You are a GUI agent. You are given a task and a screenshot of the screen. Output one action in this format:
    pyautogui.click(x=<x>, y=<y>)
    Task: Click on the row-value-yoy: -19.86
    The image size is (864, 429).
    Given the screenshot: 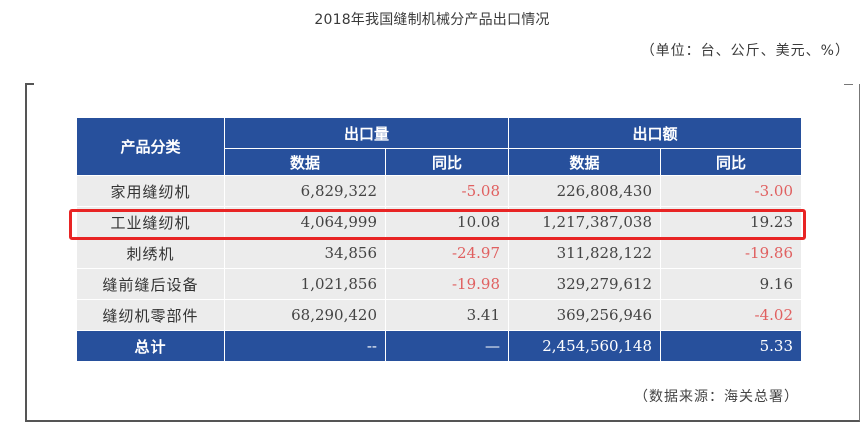 What is the action you would take?
    pyautogui.click(x=731, y=253)
    